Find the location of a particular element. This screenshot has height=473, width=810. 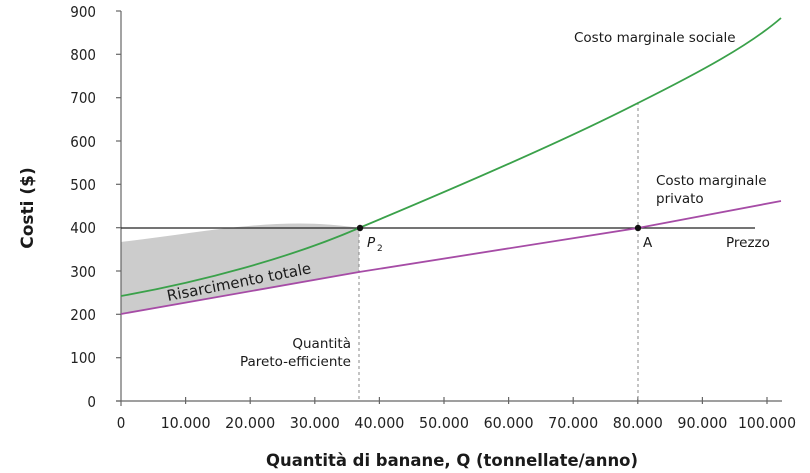

point-p2-subscript: 2 is located at coordinates (380, 249).